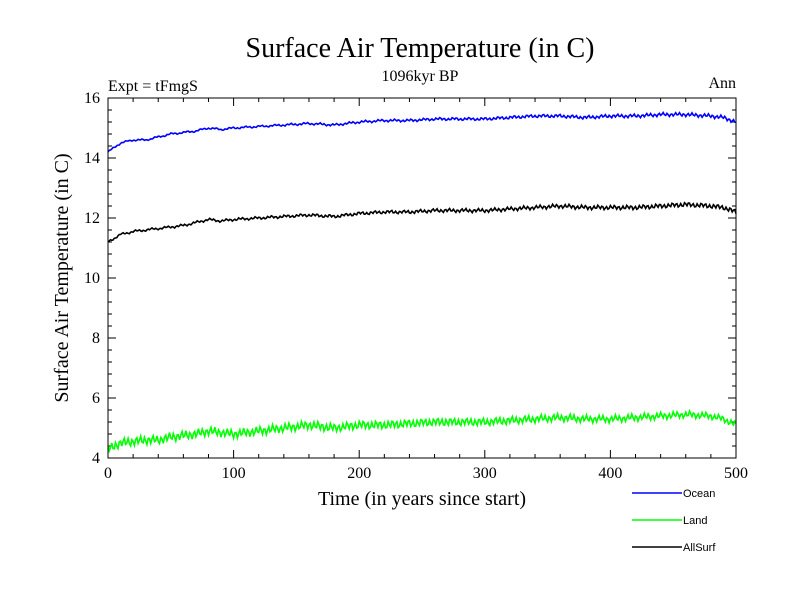 The height and width of the screenshot is (600, 800). I want to click on chart-title: Surface Air Temperature (in C), so click(420, 48).